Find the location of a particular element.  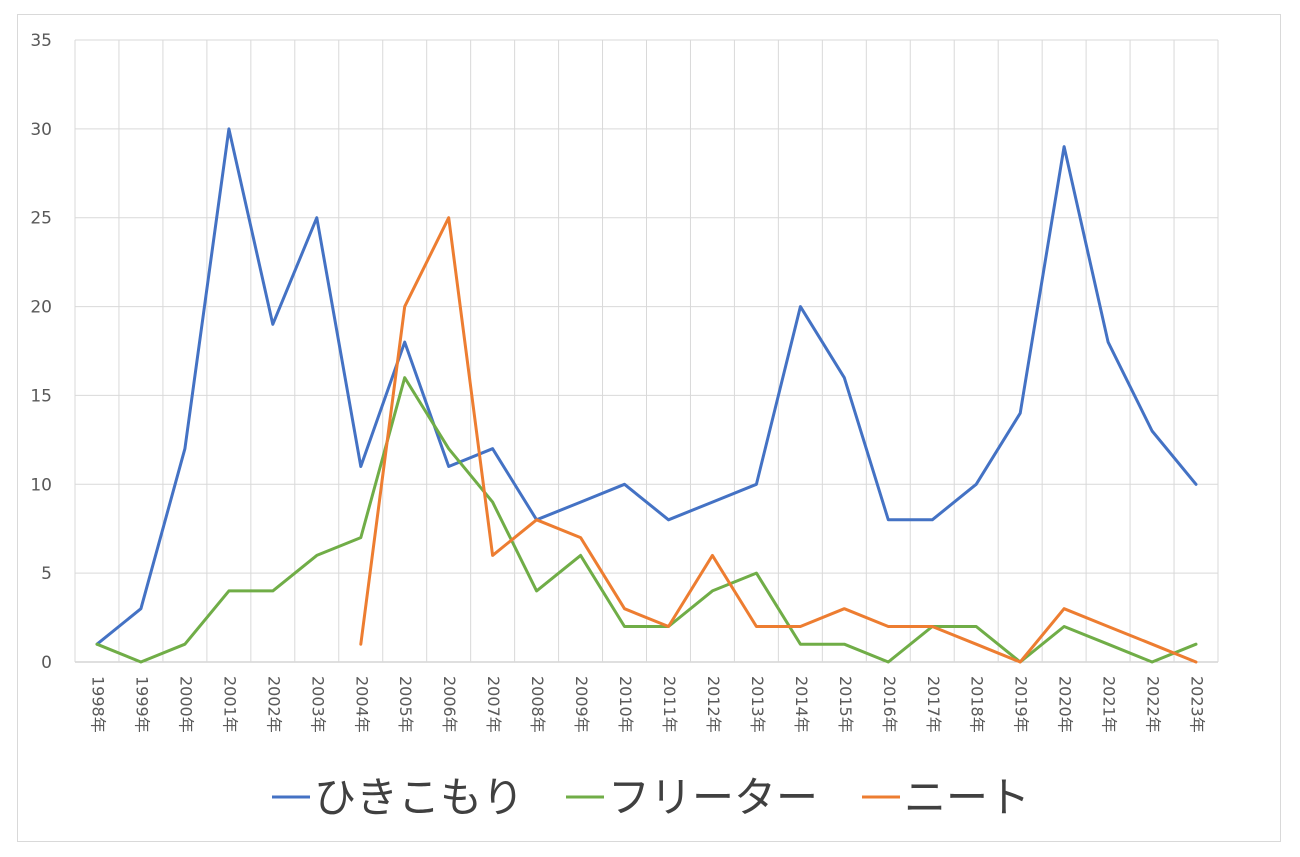

x-tick-label: 2006年 is located at coordinates (449, 704).